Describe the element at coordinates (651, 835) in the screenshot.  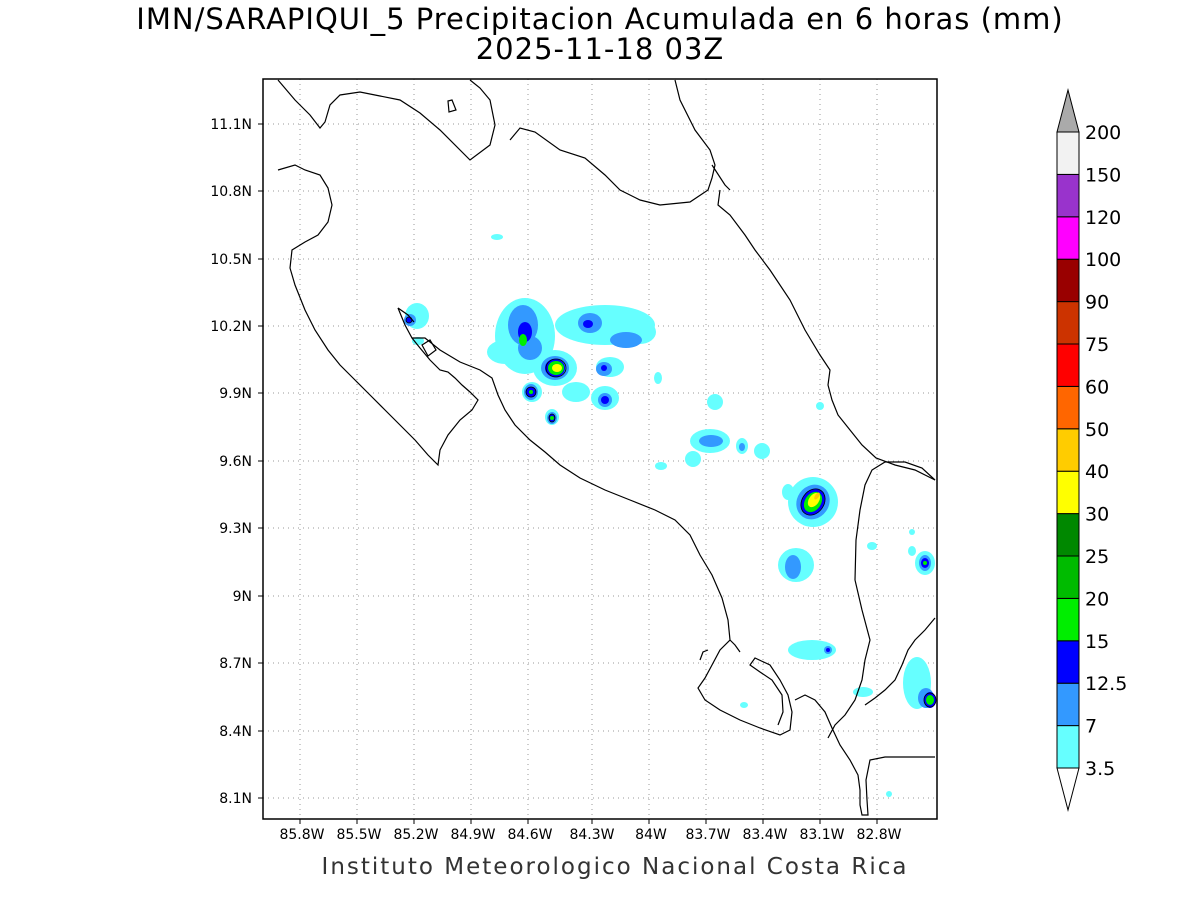
I see `lon-label: 84W` at that location.